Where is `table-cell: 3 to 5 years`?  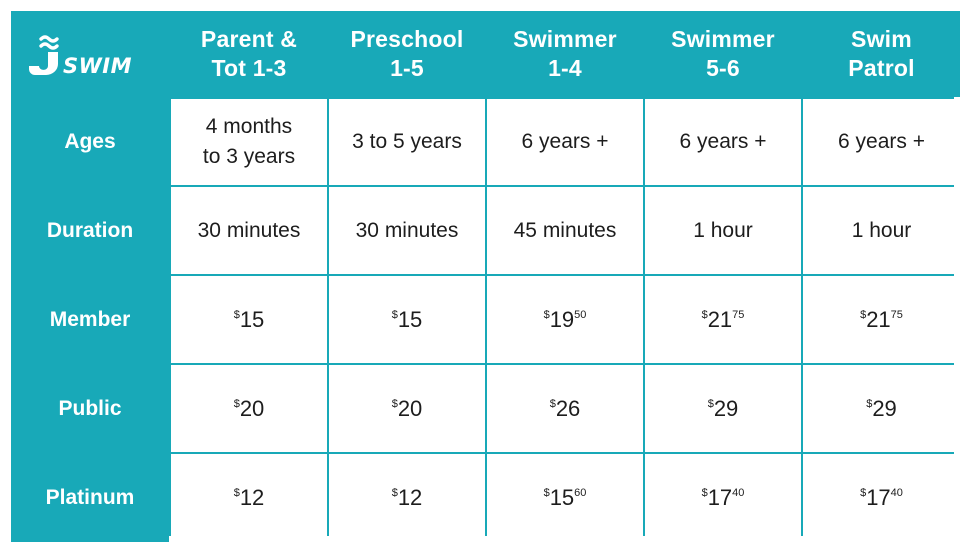 table-cell: 3 to 5 years is located at coordinates (407, 142).